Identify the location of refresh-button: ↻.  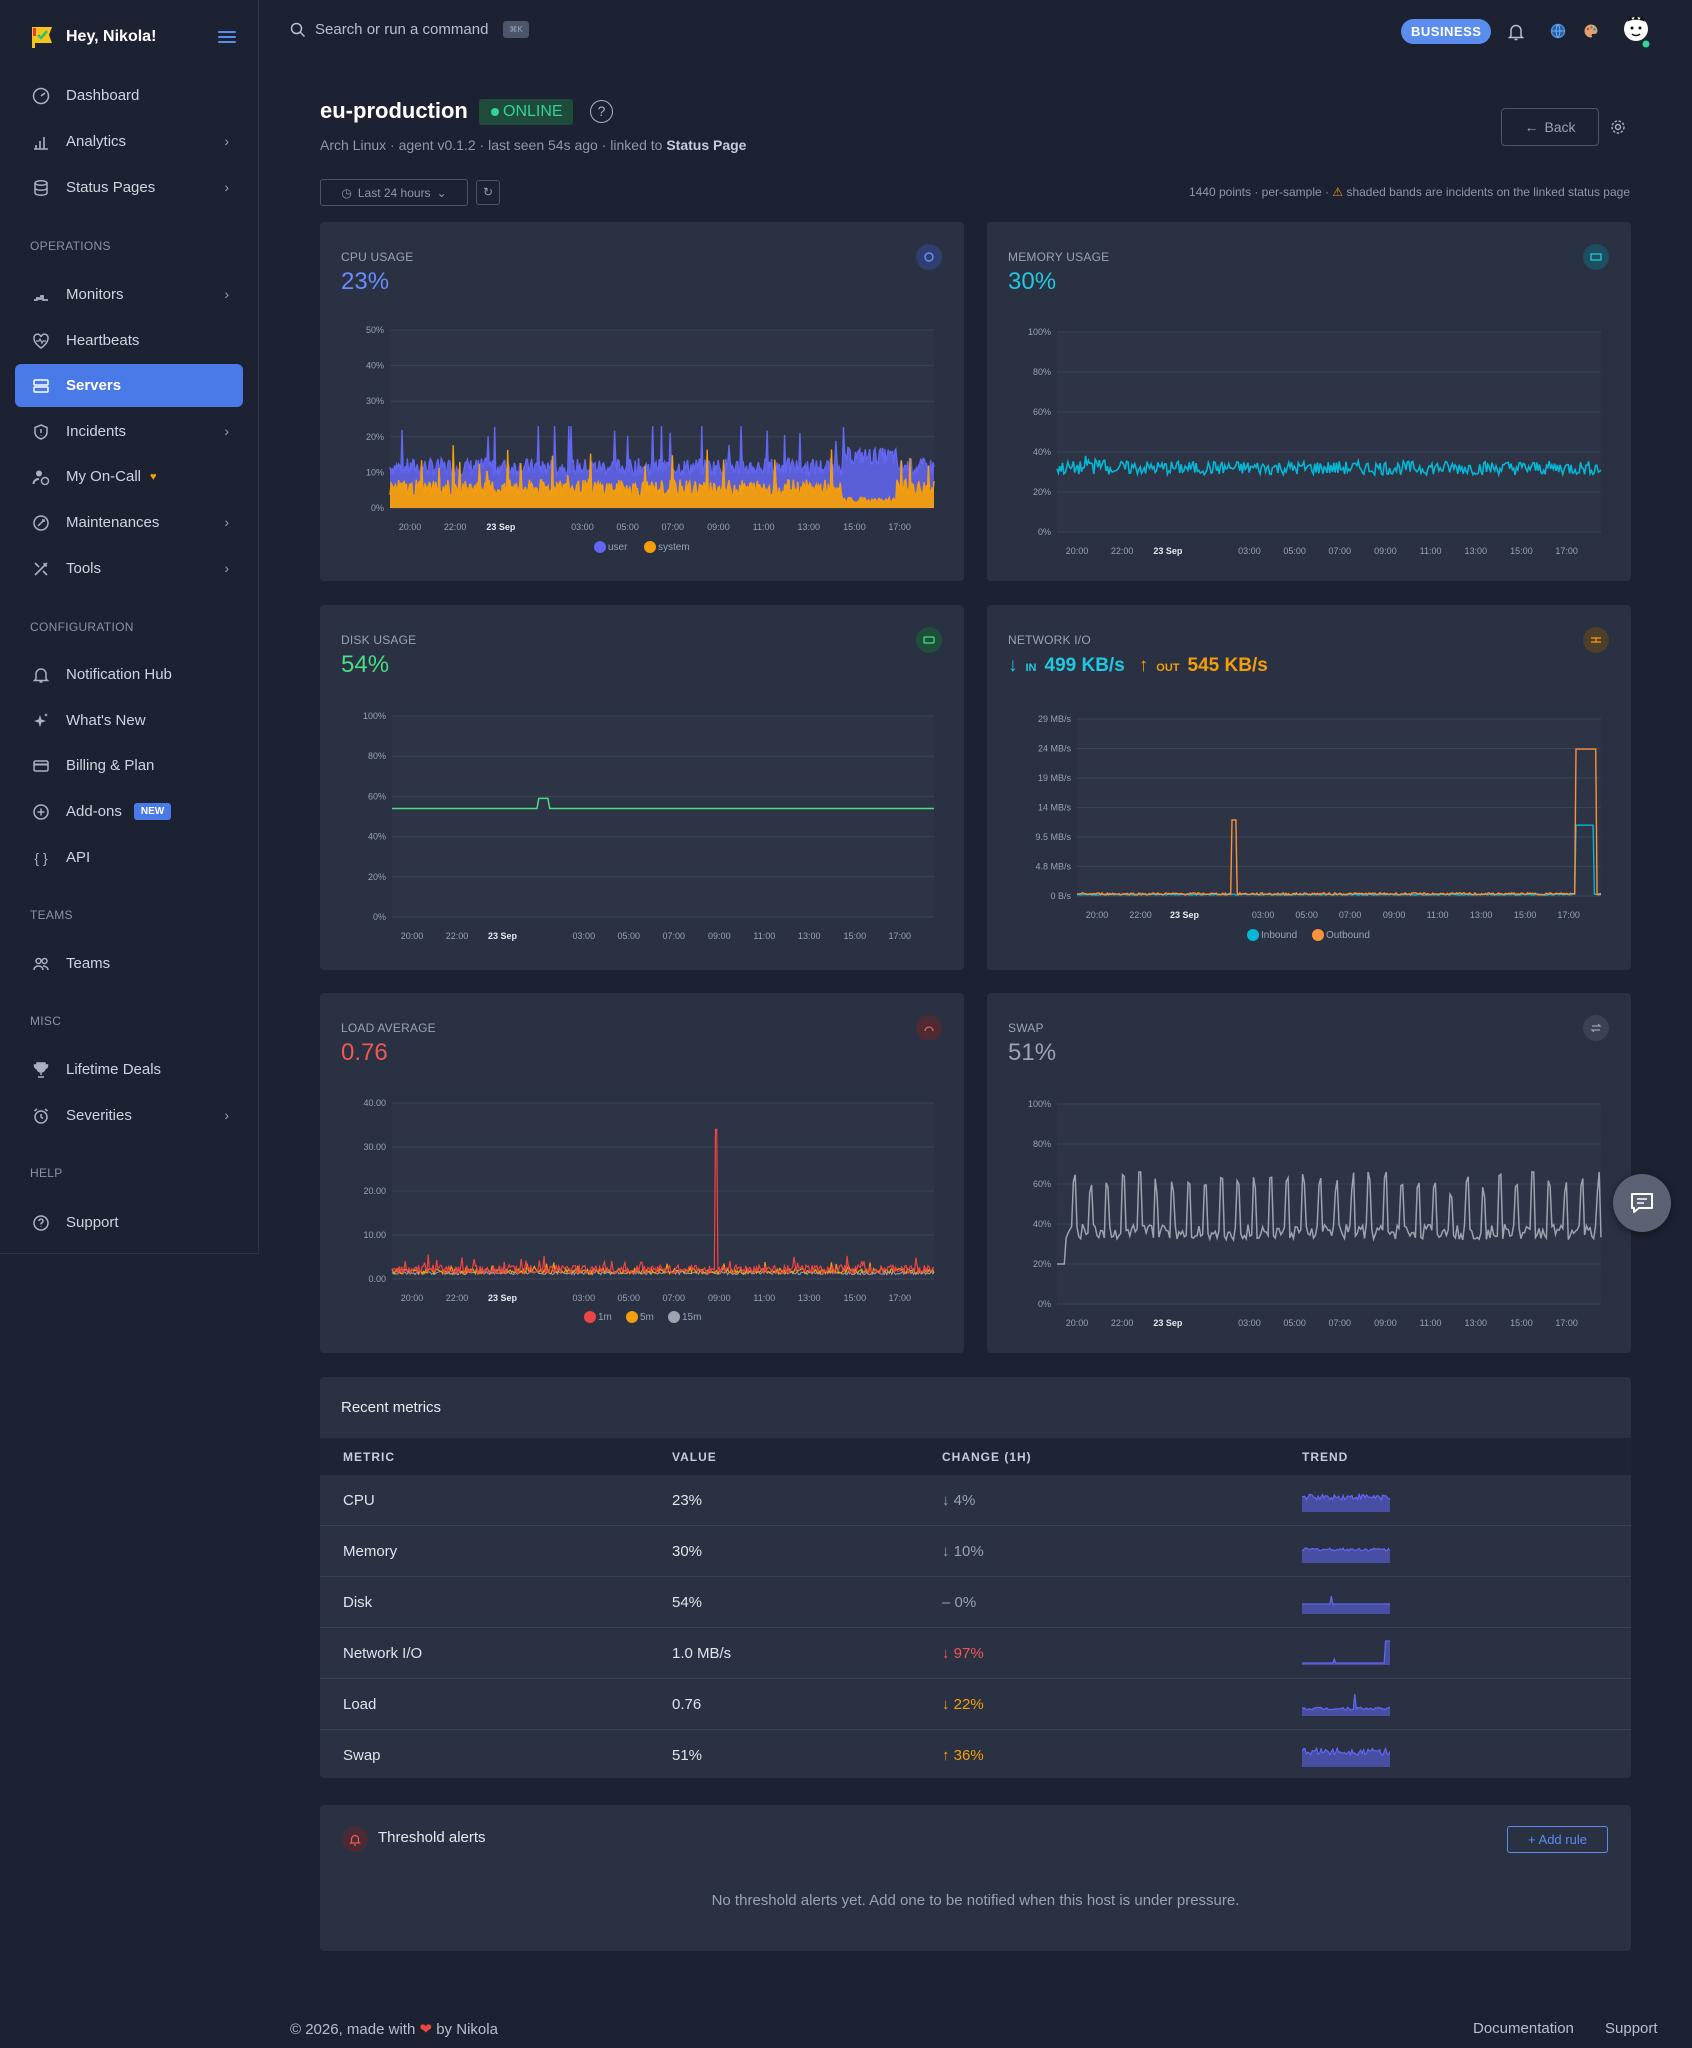
(488, 192).